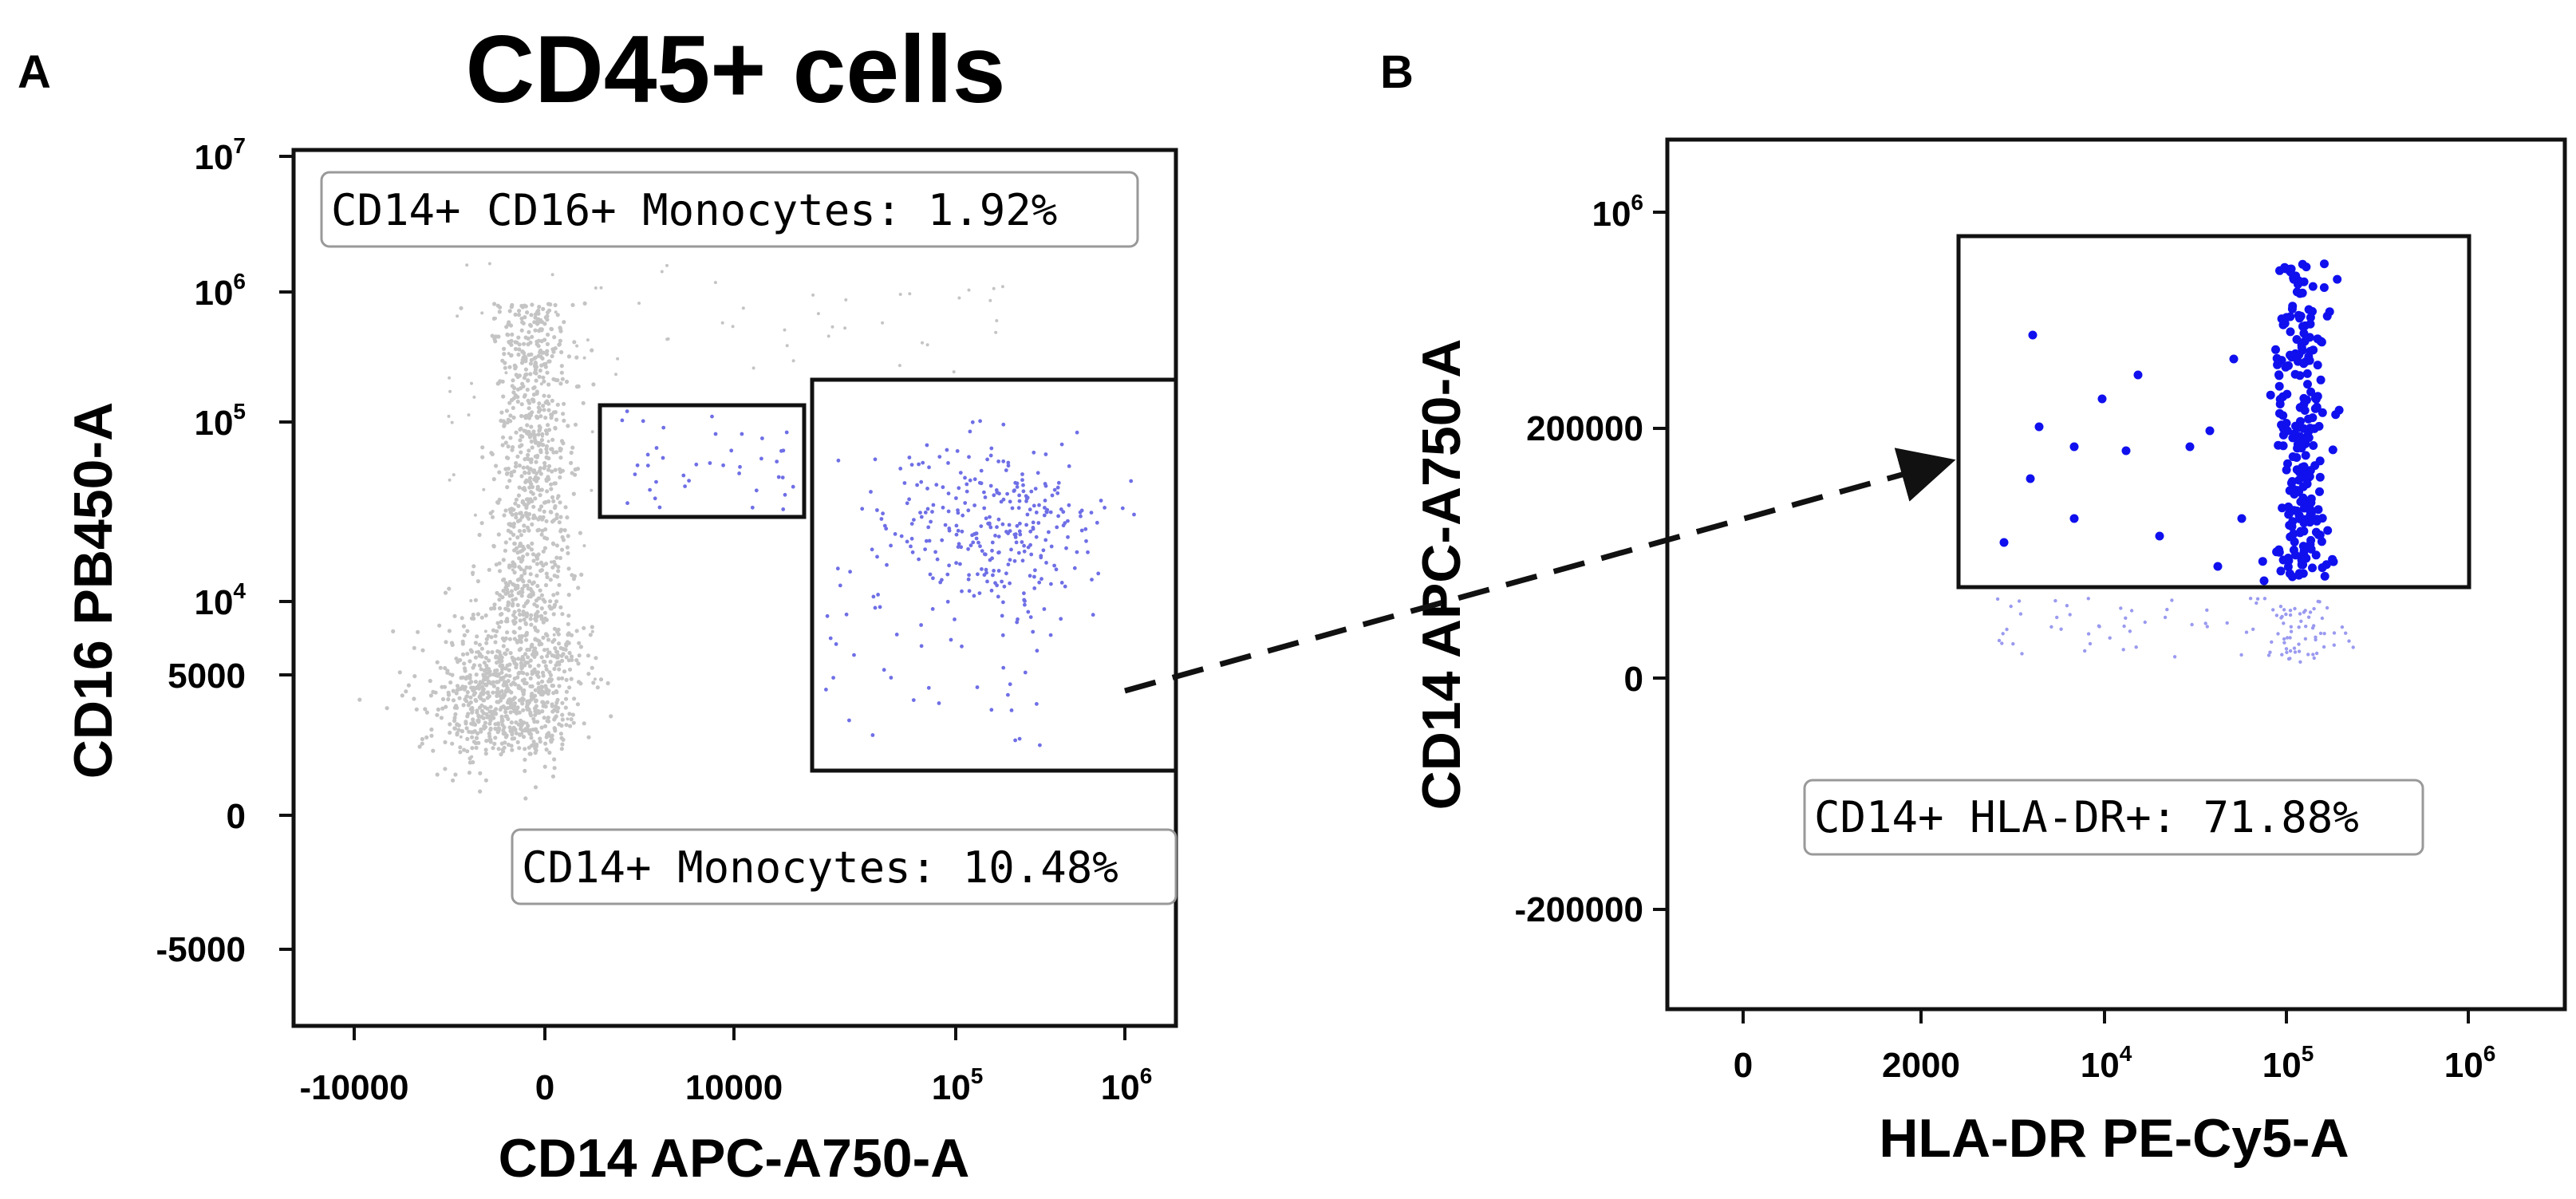 This screenshot has width=2576, height=1199. What do you see at coordinates (225, 551) in the screenshot?
I see `panel-a-y-ticks: 107 106 105 104 5000 0 -5000` at bounding box center [225, 551].